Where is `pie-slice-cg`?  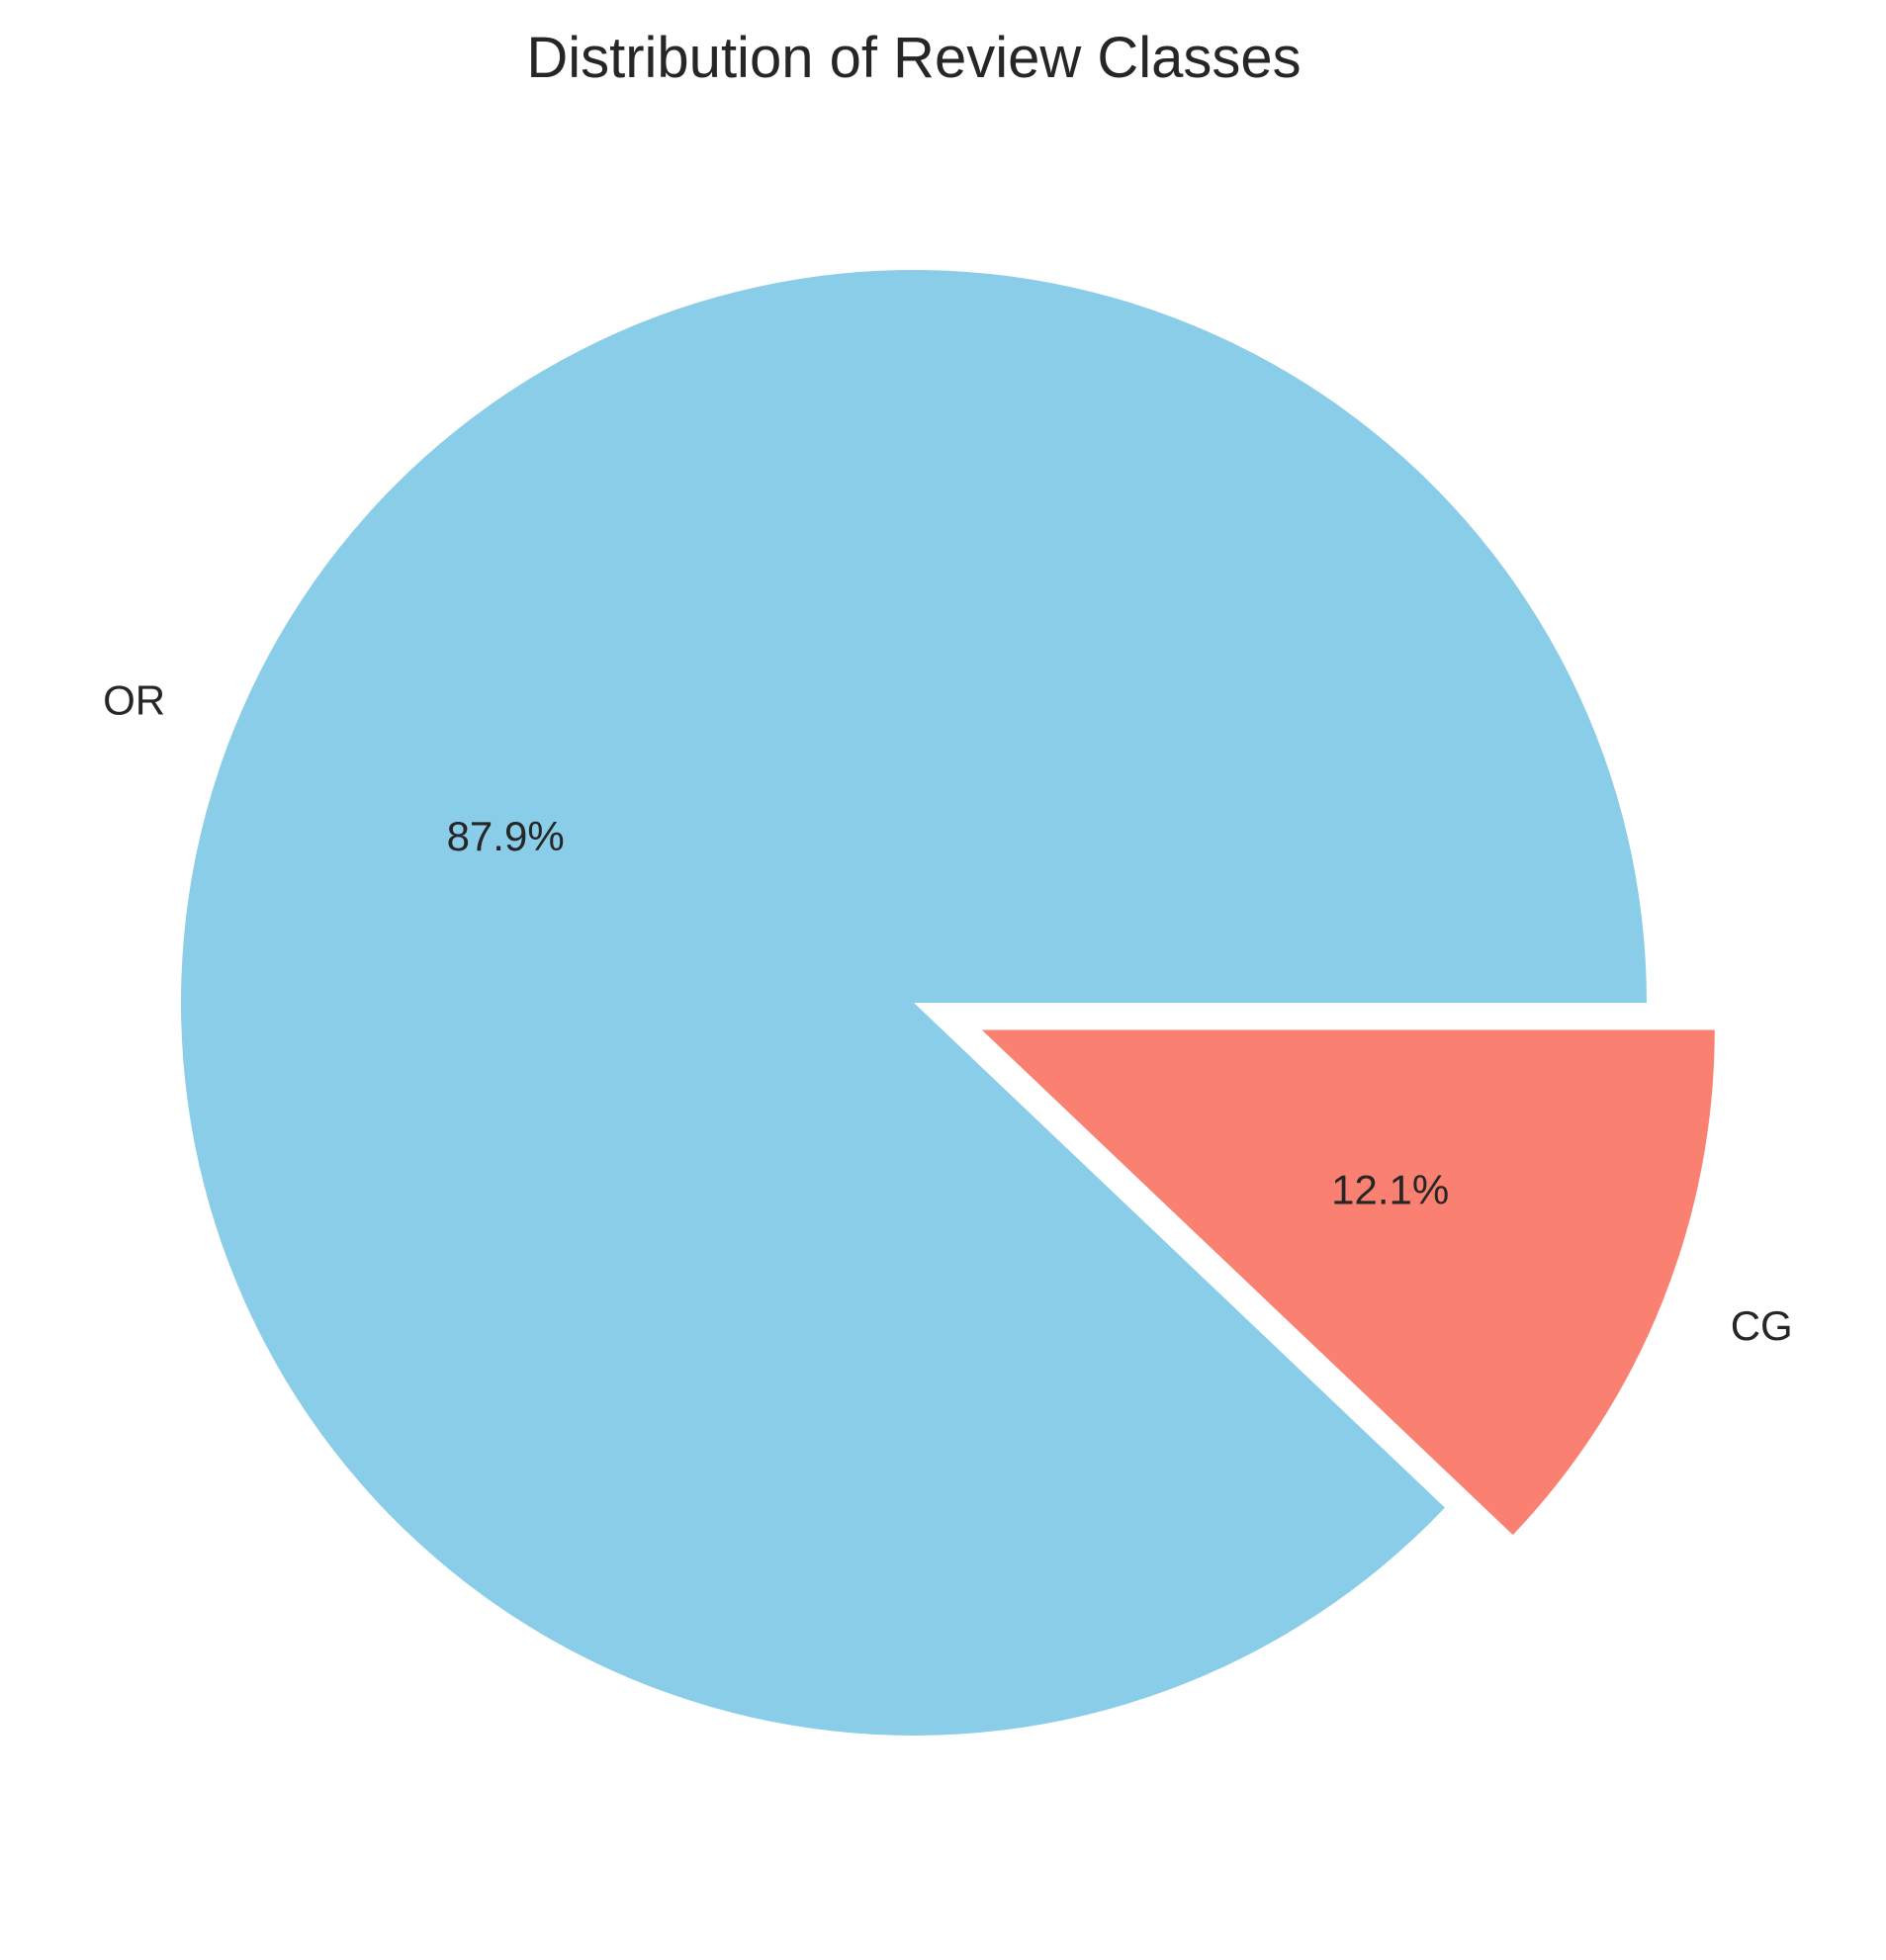 pie-slice-cg is located at coordinates (1348, 1282).